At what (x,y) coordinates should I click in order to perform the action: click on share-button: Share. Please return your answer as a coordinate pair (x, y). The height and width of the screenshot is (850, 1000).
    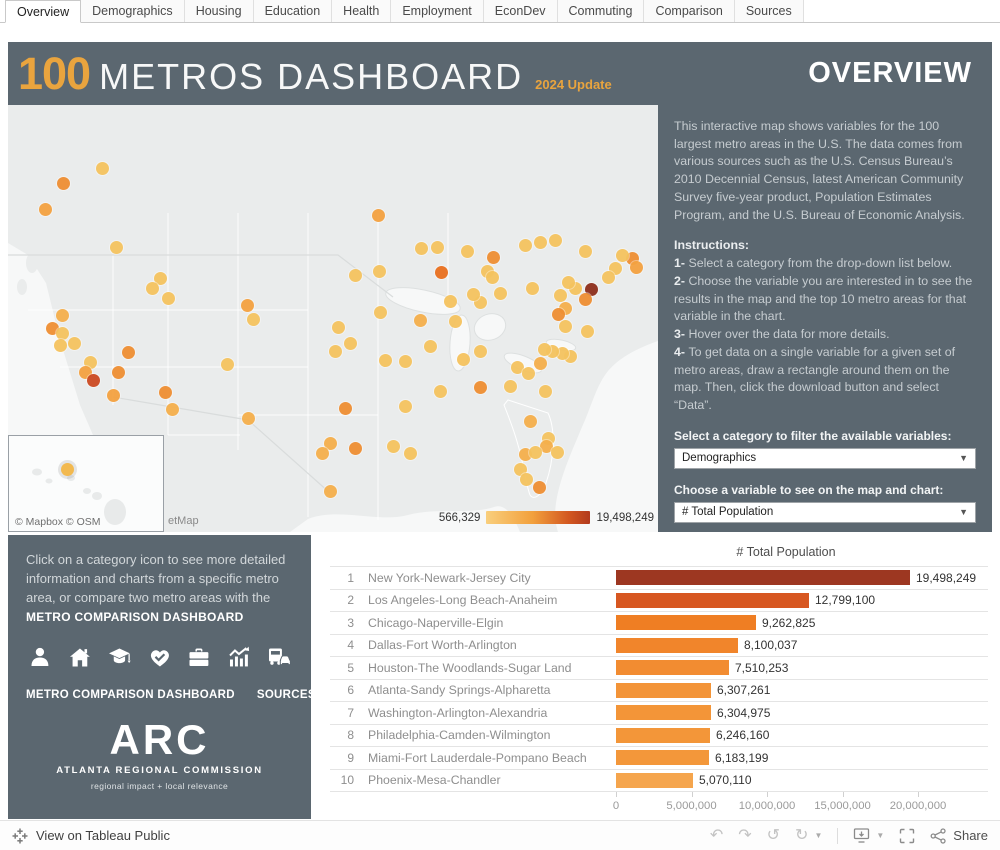
    Looking at the image, I should click on (959, 835).